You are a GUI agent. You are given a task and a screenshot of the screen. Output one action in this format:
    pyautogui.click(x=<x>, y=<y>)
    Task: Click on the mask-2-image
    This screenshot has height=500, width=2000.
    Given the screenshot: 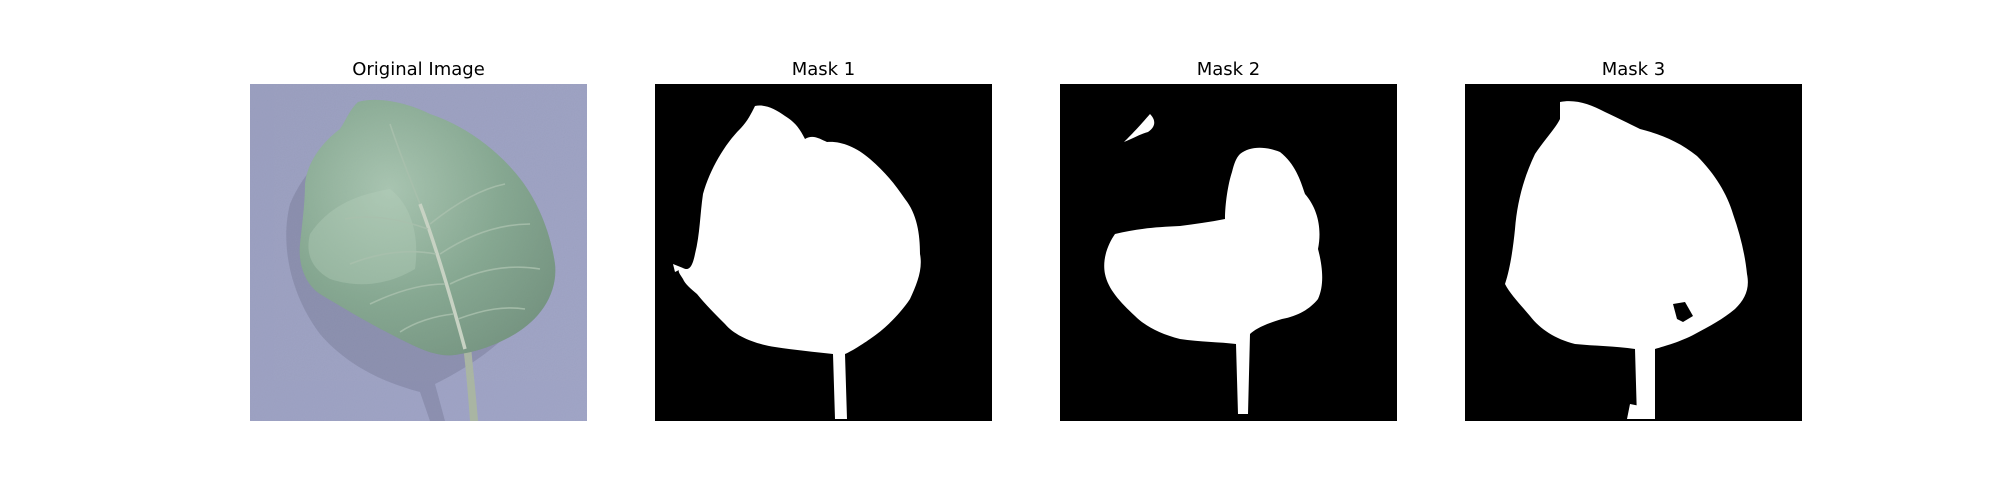 What is the action you would take?
    pyautogui.click(x=1228, y=252)
    